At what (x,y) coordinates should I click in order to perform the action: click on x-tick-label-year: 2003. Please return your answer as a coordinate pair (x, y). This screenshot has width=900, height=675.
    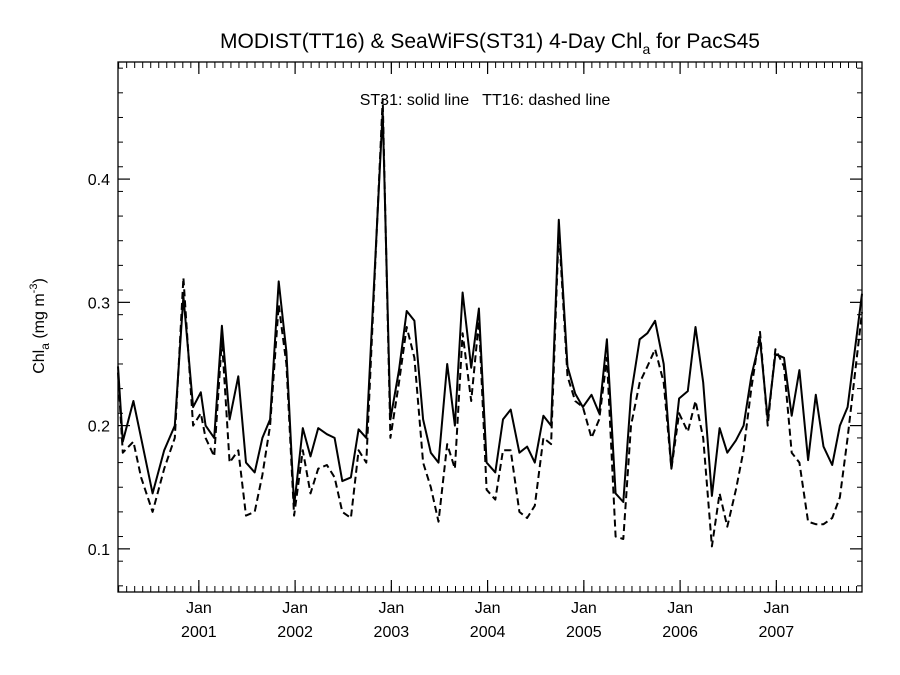
    Looking at the image, I should click on (392, 632).